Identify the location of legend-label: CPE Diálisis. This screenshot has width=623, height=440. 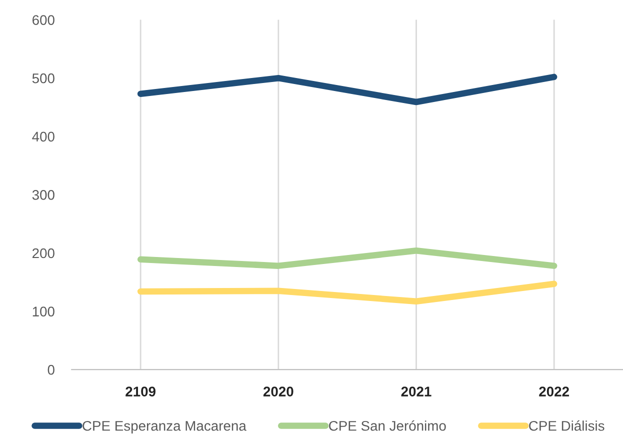
(566, 425).